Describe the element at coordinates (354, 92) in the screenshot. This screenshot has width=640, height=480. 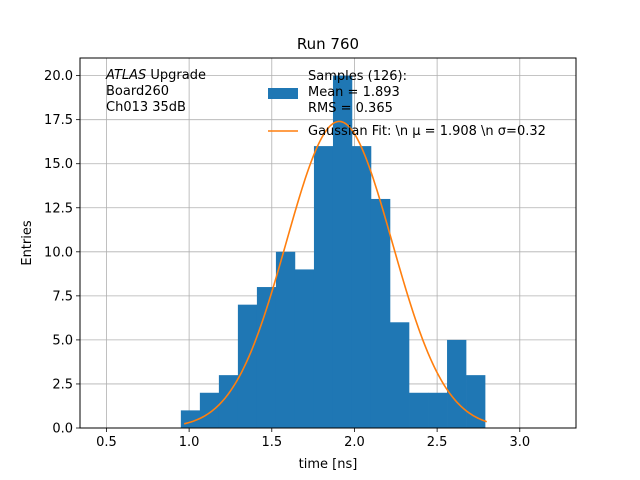
I see `legend-hist-label: Mean = 1.893` at that location.